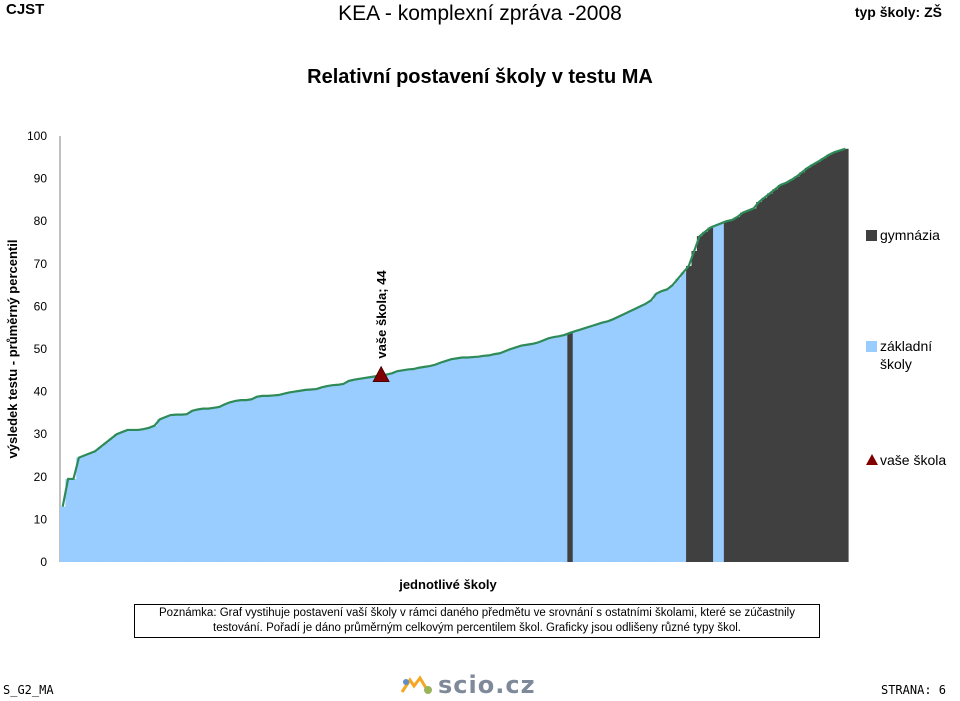 The image size is (960, 701). What do you see at coordinates (41, 519) in the screenshot?
I see `y-tick-label: 10` at bounding box center [41, 519].